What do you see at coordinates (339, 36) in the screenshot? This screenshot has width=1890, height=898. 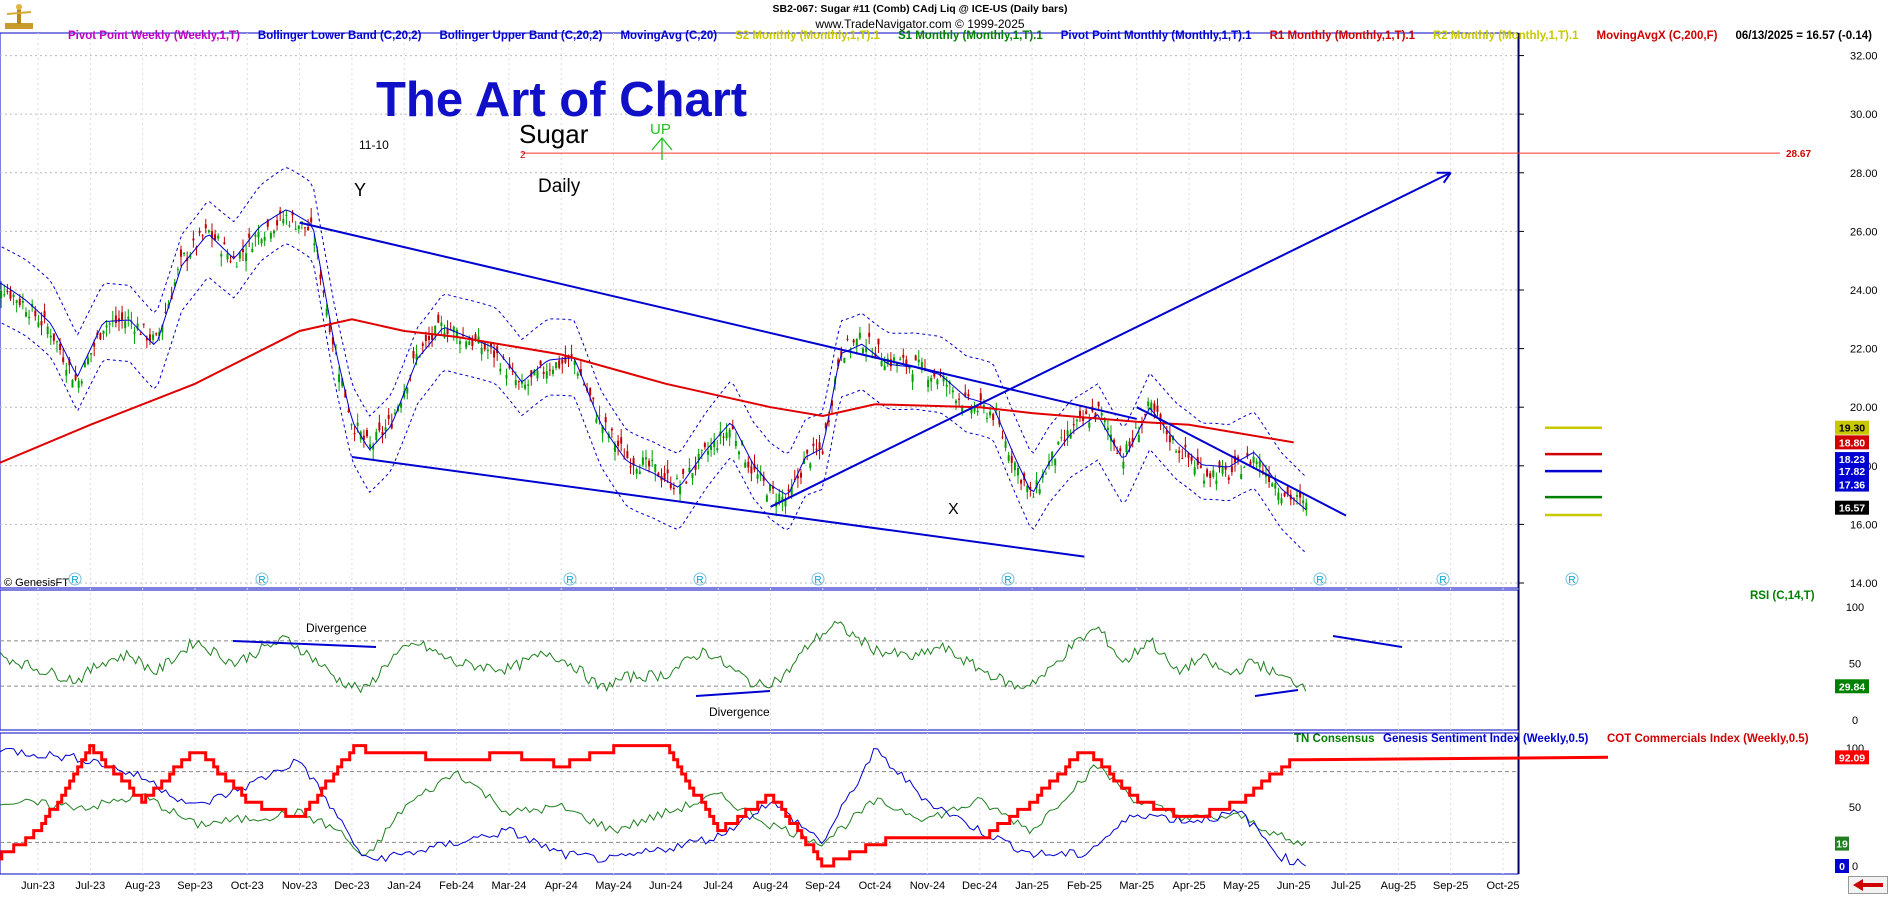 I see `legend-item: Bollinger Lower Band (C,20,2)` at bounding box center [339, 36].